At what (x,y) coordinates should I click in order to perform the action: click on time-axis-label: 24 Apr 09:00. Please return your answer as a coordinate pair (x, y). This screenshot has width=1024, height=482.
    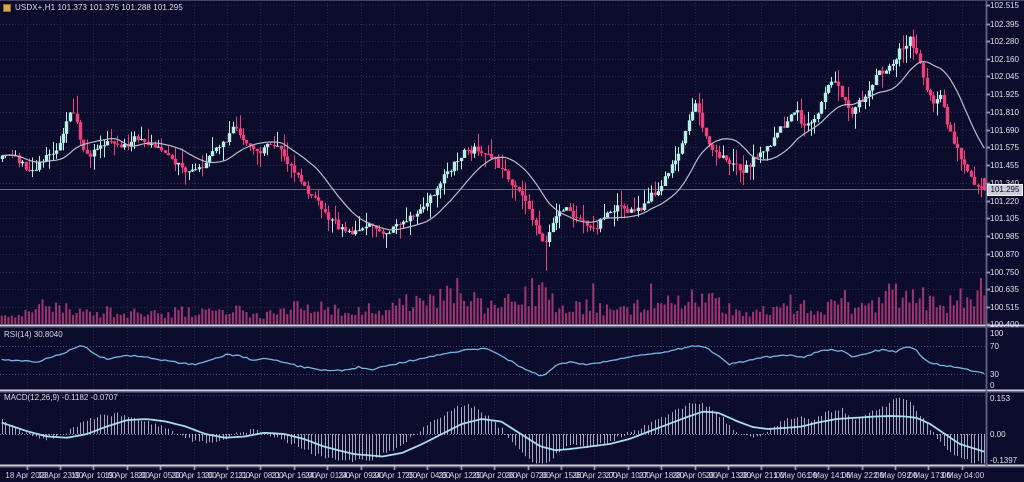
    Looking at the image, I should click on (361, 475).